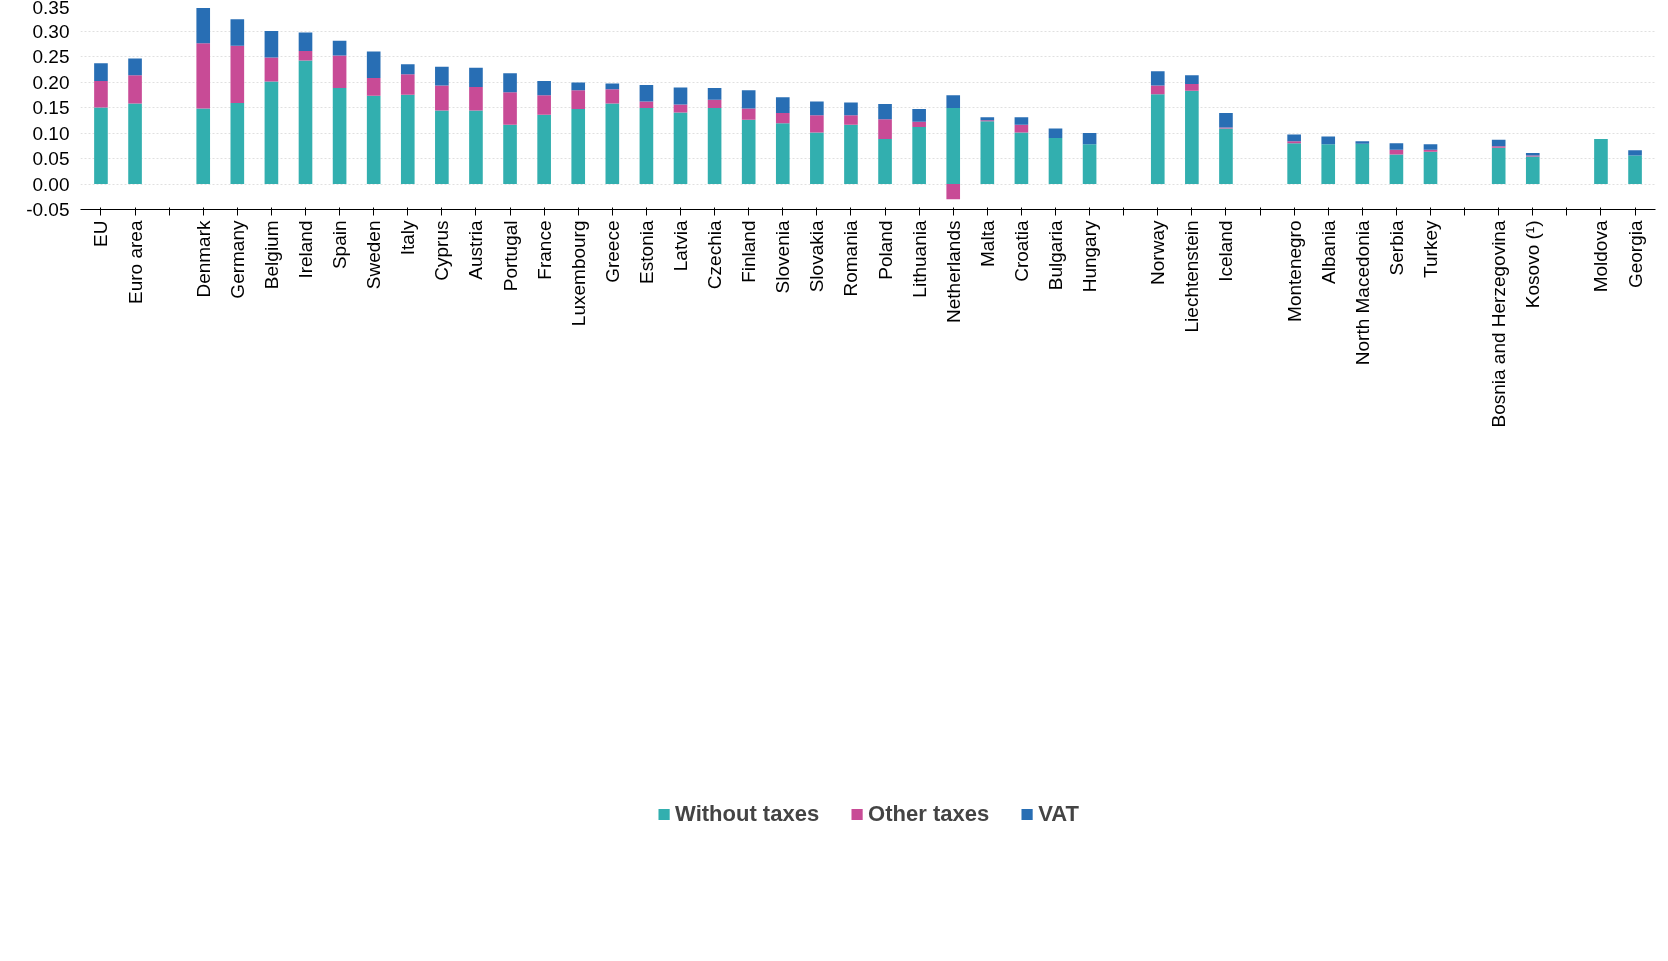  I want to click on x-tick-label: Kosovo (¹), so click(1533, 264).